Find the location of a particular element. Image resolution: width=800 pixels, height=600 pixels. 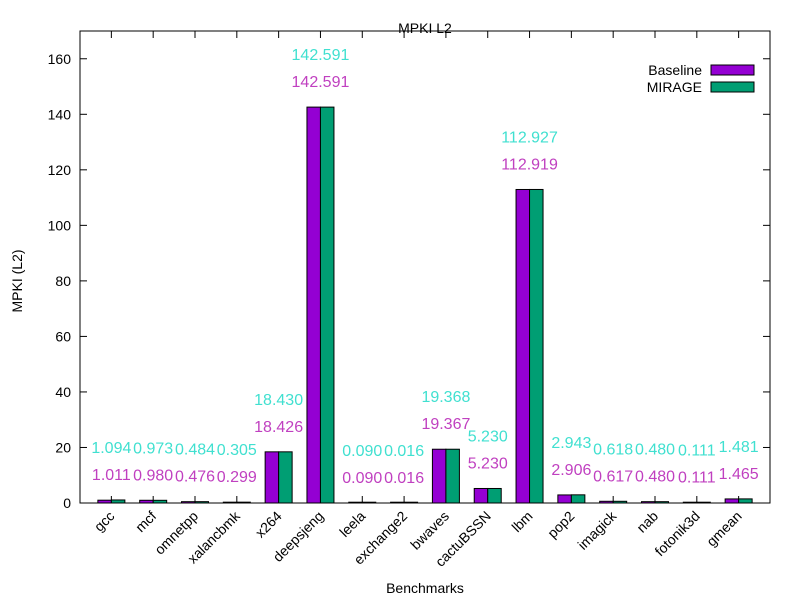

y-tick-label: 160 is located at coordinates (60, 59).